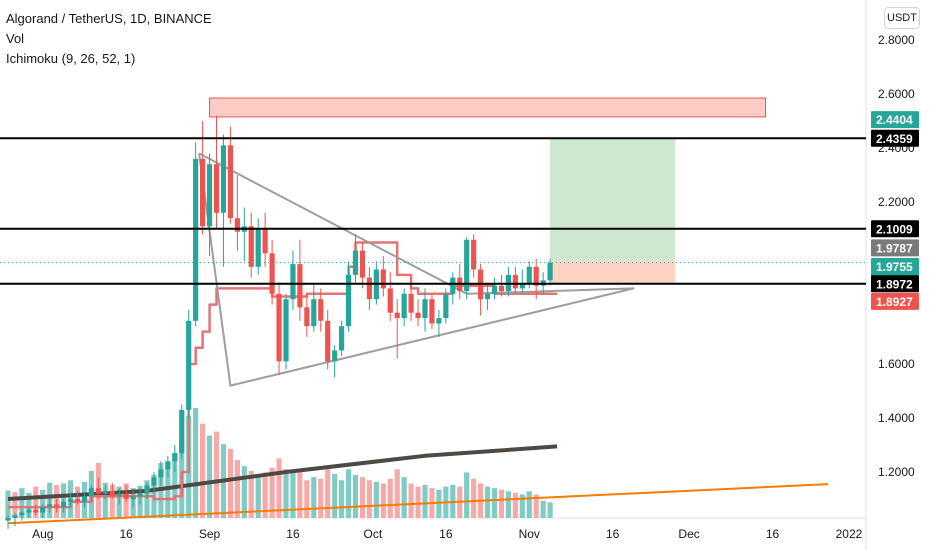 The image size is (932, 550). I want to click on symbol-title: Algorand / TetherUS, 1D, BINANCE, so click(109, 18).